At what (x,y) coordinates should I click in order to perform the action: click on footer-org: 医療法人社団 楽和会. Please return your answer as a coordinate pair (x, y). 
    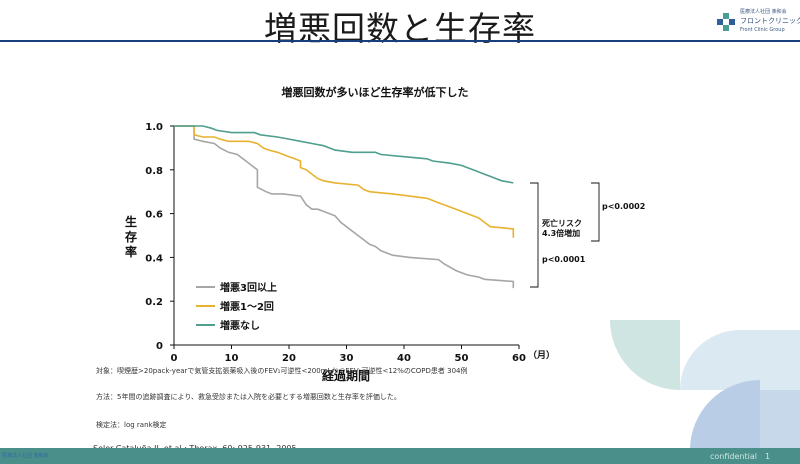
    Looking at the image, I should click on (25, 456).